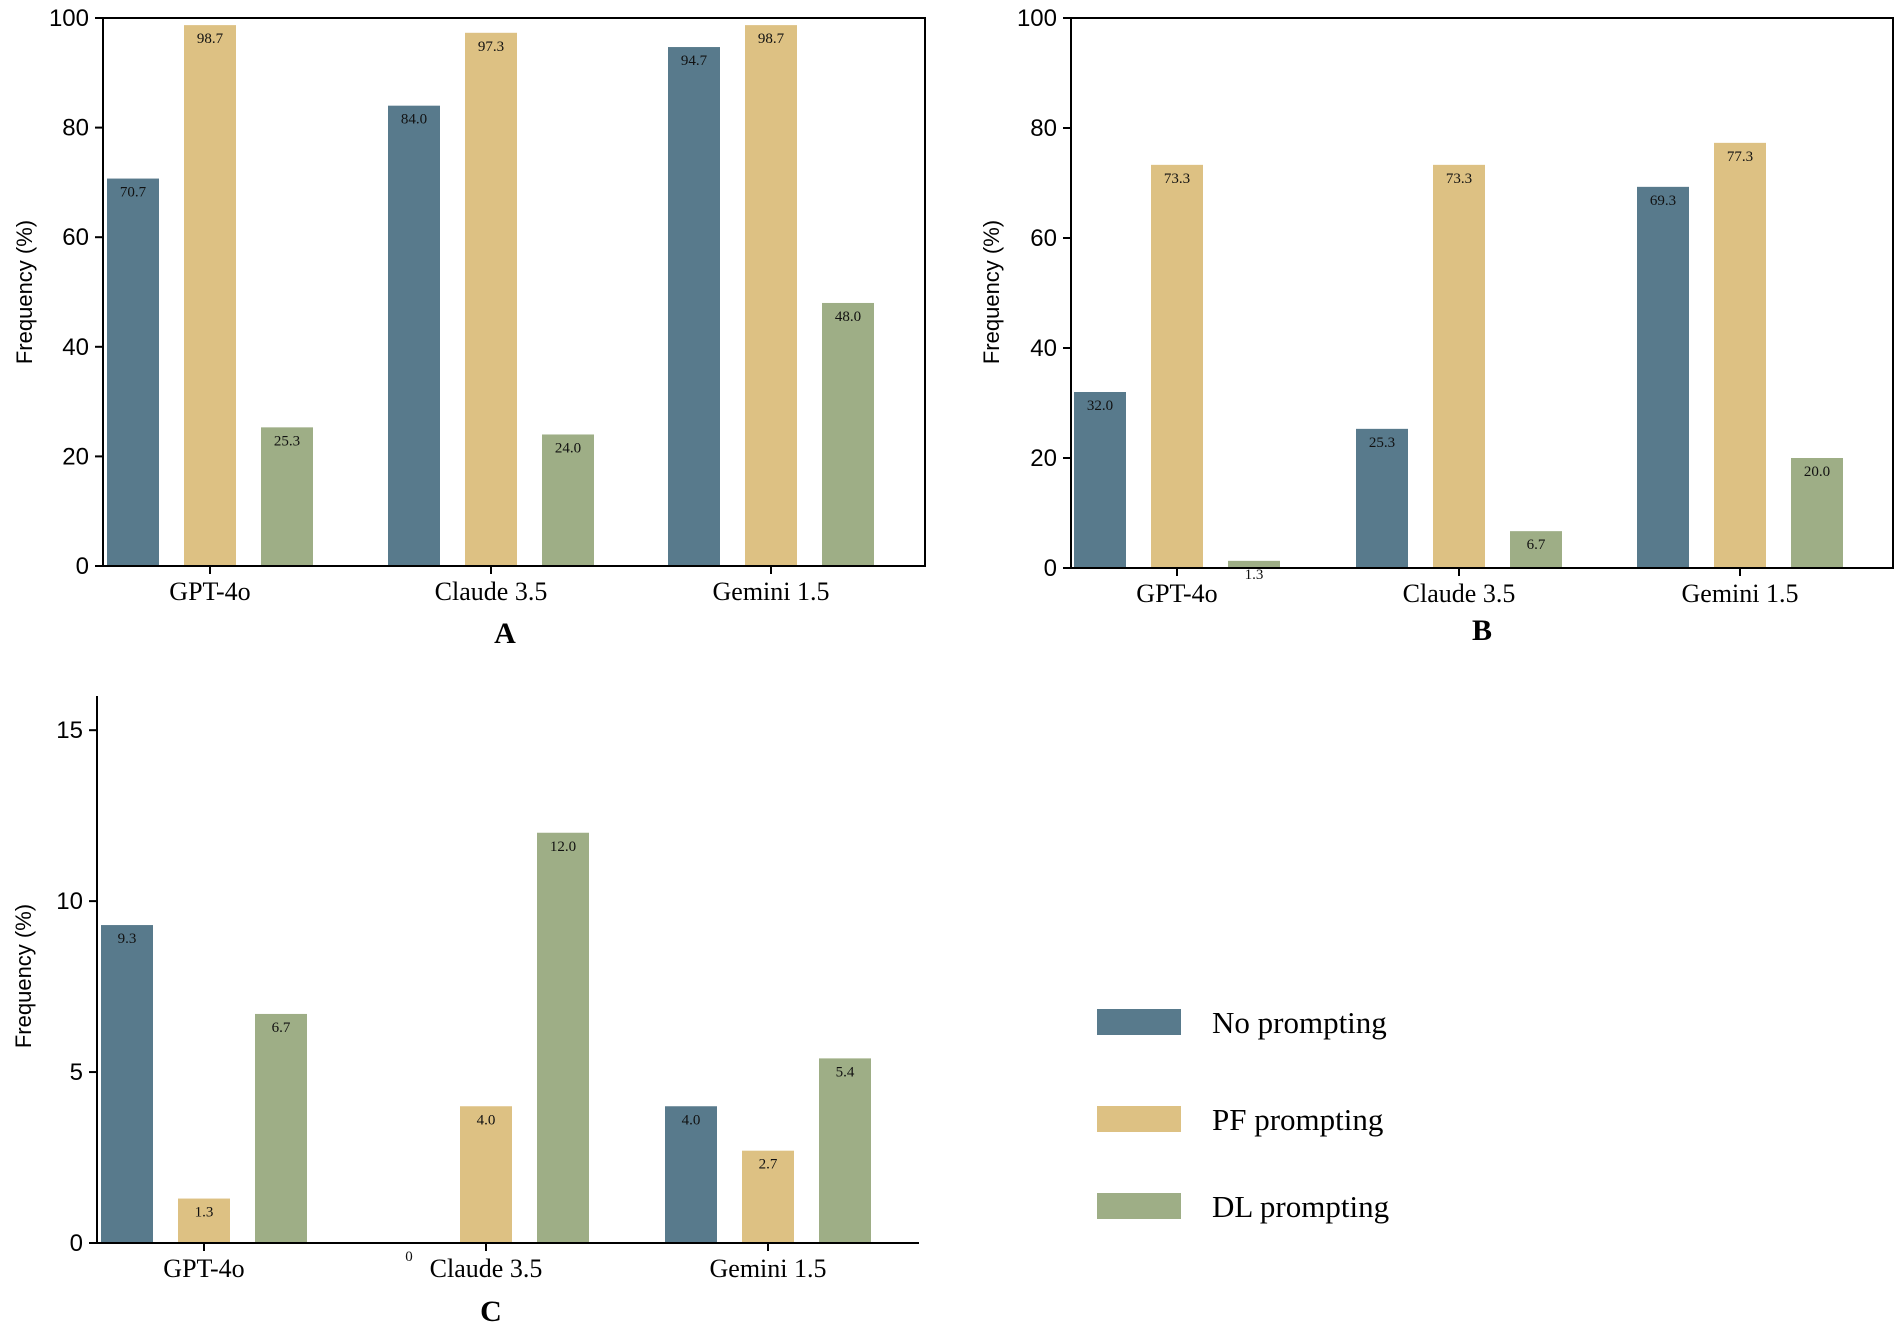 The width and height of the screenshot is (1902, 1328). I want to click on panel-c-value-label: 5.4, so click(845, 1072).